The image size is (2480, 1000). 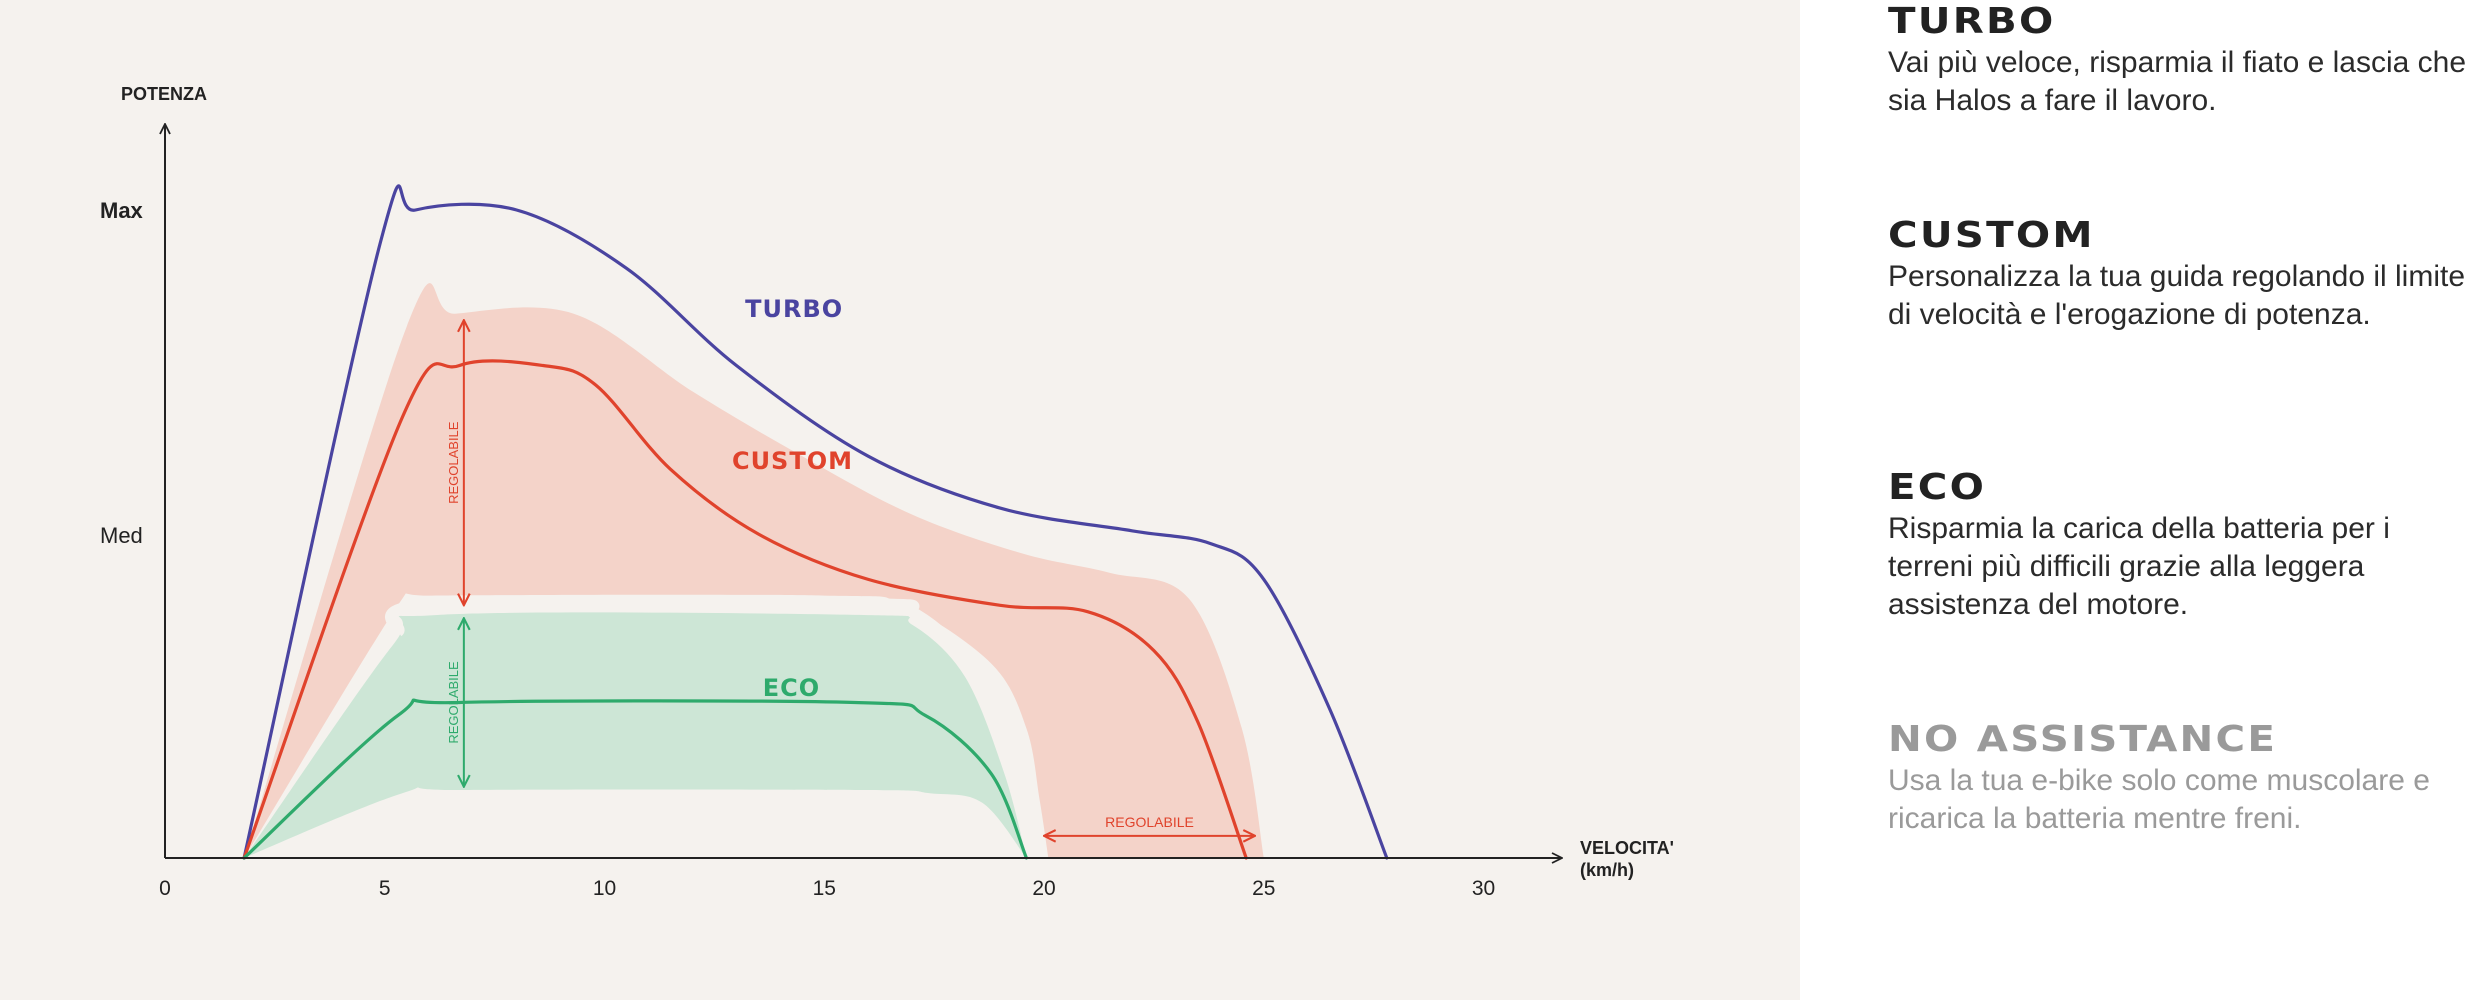 What do you see at coordinates (1043, 888) in the screenshot?
I see `x-tick-label: 20` at bounding box center [1043, 888].